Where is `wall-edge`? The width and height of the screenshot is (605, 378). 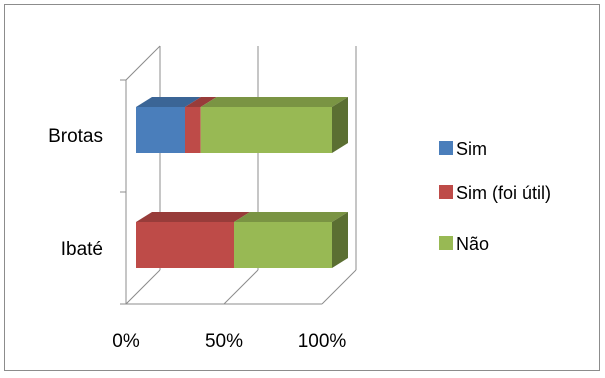
wall-edge is located at coordinates (143, 63).